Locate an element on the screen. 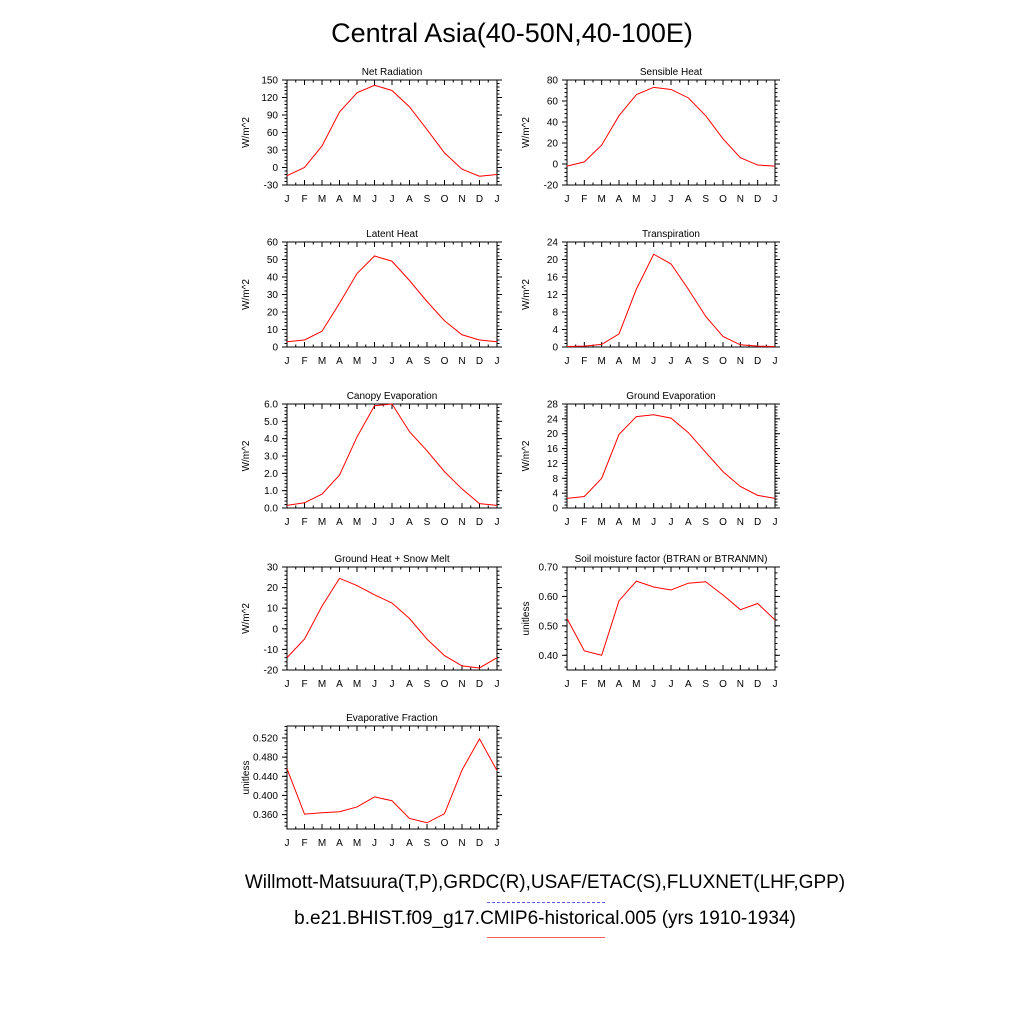 This screenshot has width=1024, height=1024. y-tick-label: 120 is located at coordinates (269, 98).